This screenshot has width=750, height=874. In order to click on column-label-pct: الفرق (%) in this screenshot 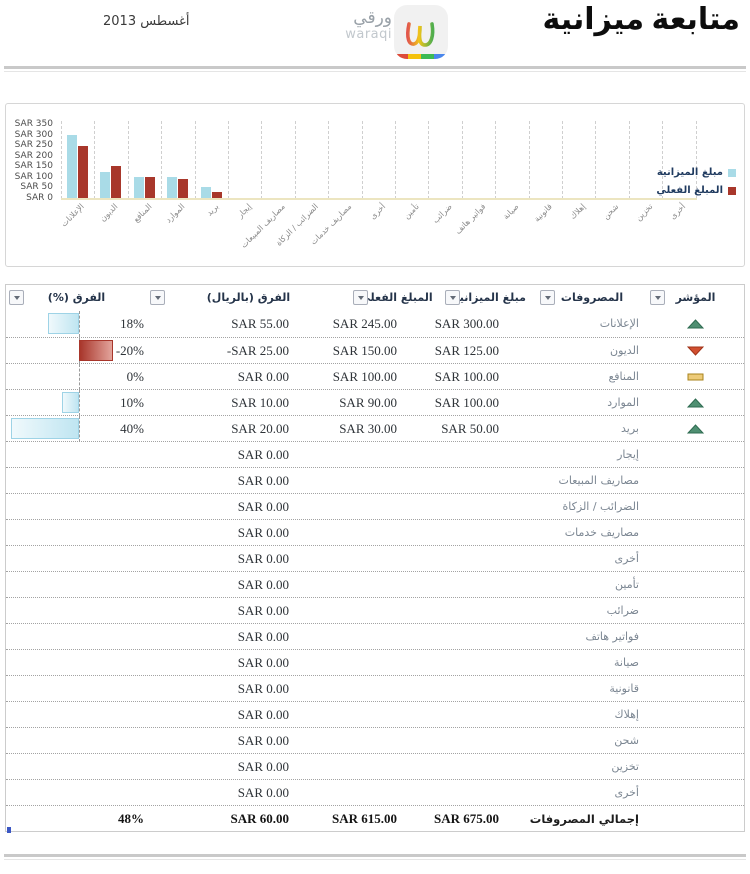, I will do `click(76, 297)`.